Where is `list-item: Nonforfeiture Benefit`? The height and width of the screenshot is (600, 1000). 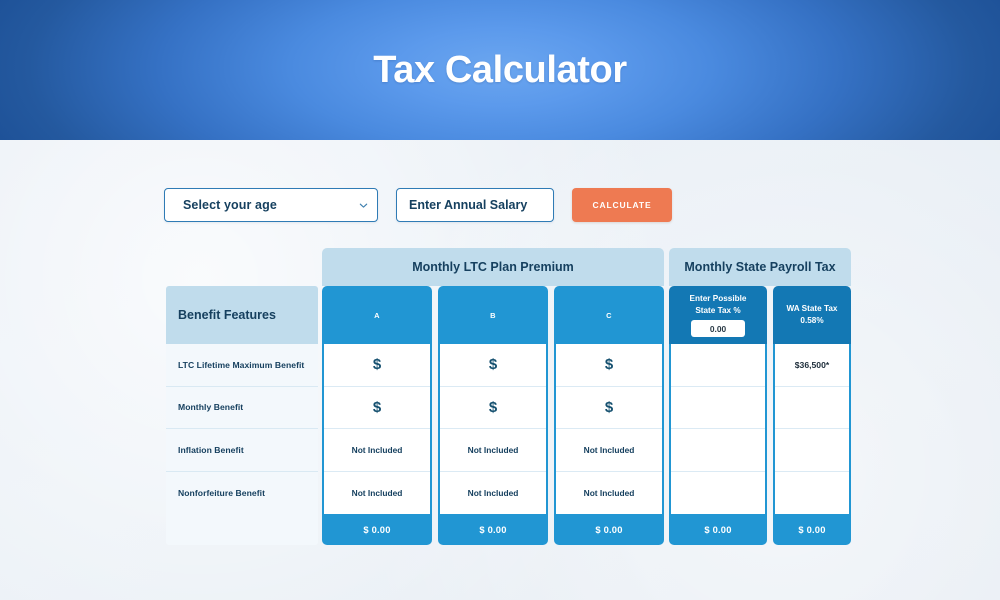 list-item: Nonforfeiture Benefit is located at coordinates (242, 493).